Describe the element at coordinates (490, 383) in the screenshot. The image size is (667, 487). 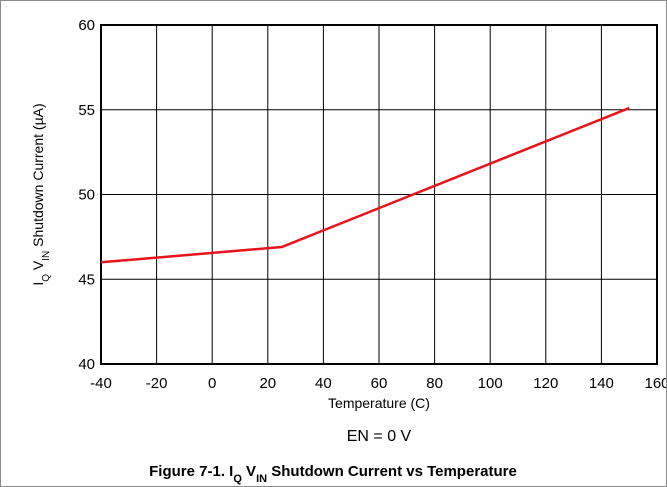
I see `x-tick-label: 100` at that location.